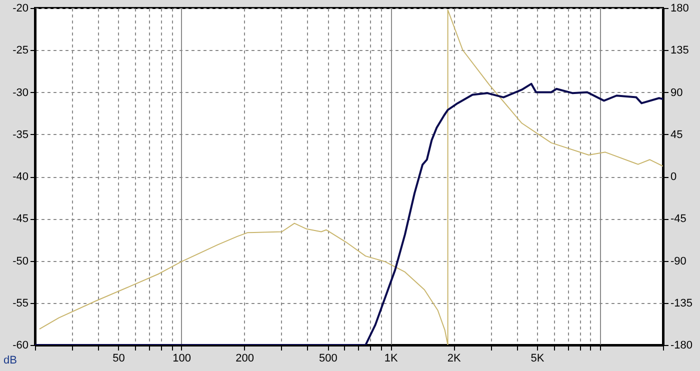 This screenshot has width=700, height=371. What do you see at coordinates (537, 358) in the screenshot?
I see `x-tick-label: 5K` at bounding box center [537, 358].